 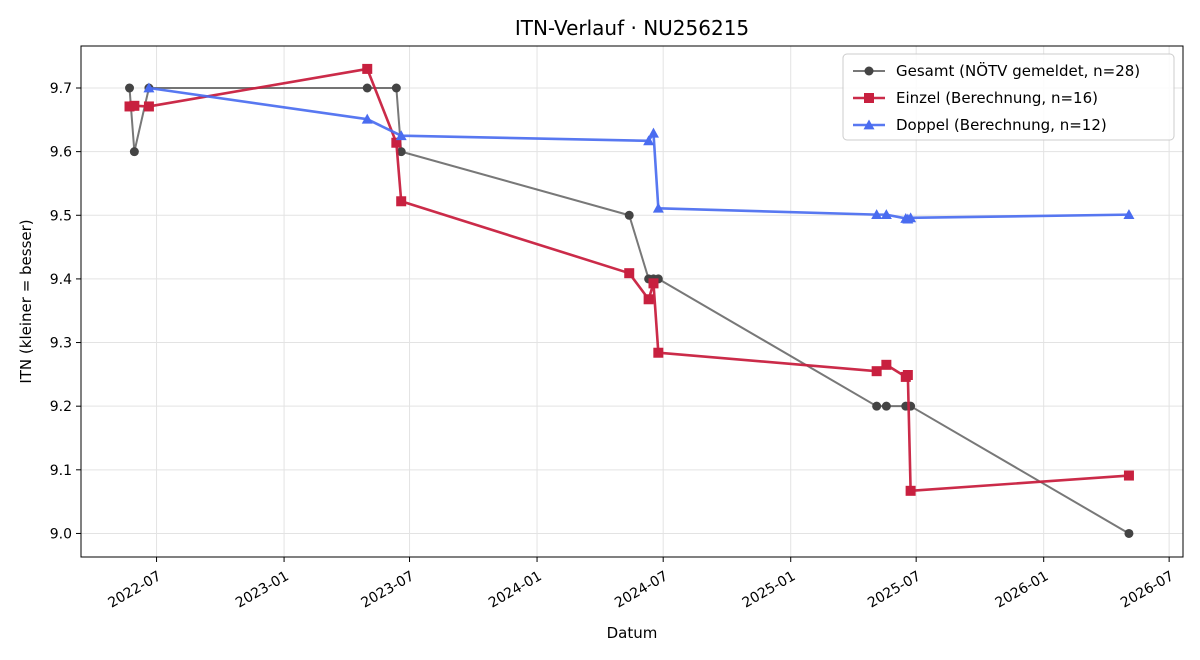 I want to click on y-tick-label: 9.0, so click(x=61, y=534).